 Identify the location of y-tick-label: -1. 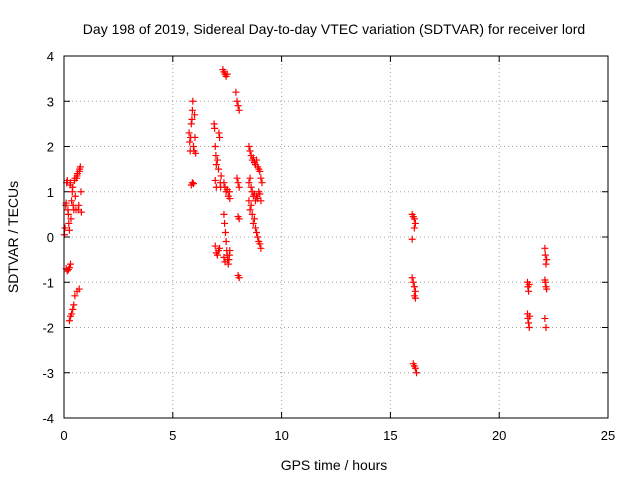
(48, 282).